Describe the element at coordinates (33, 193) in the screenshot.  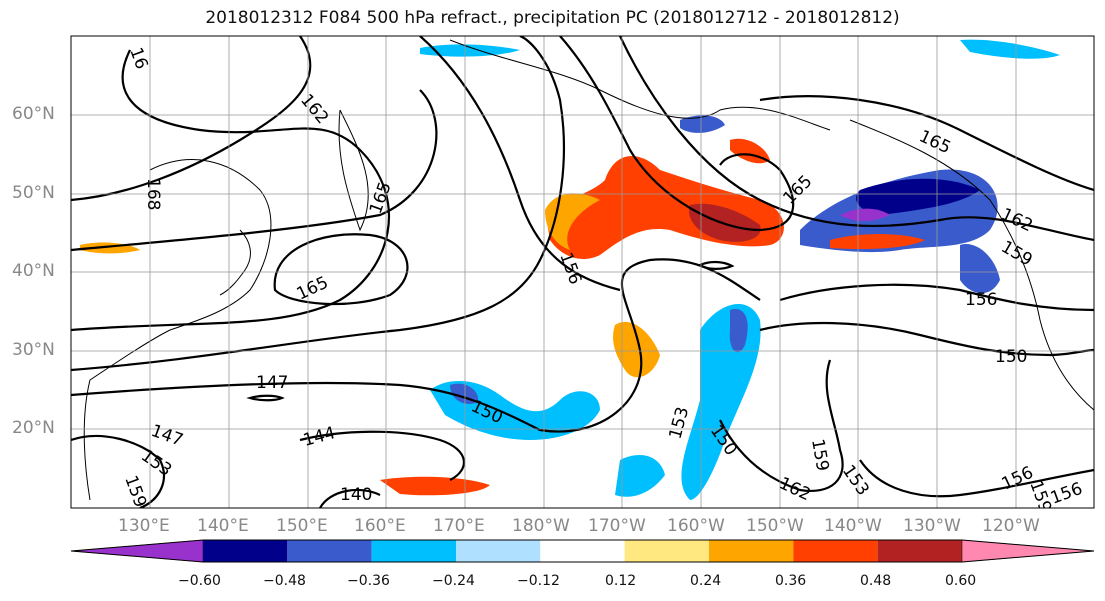
I see `lat-label: 50°N` at that location.